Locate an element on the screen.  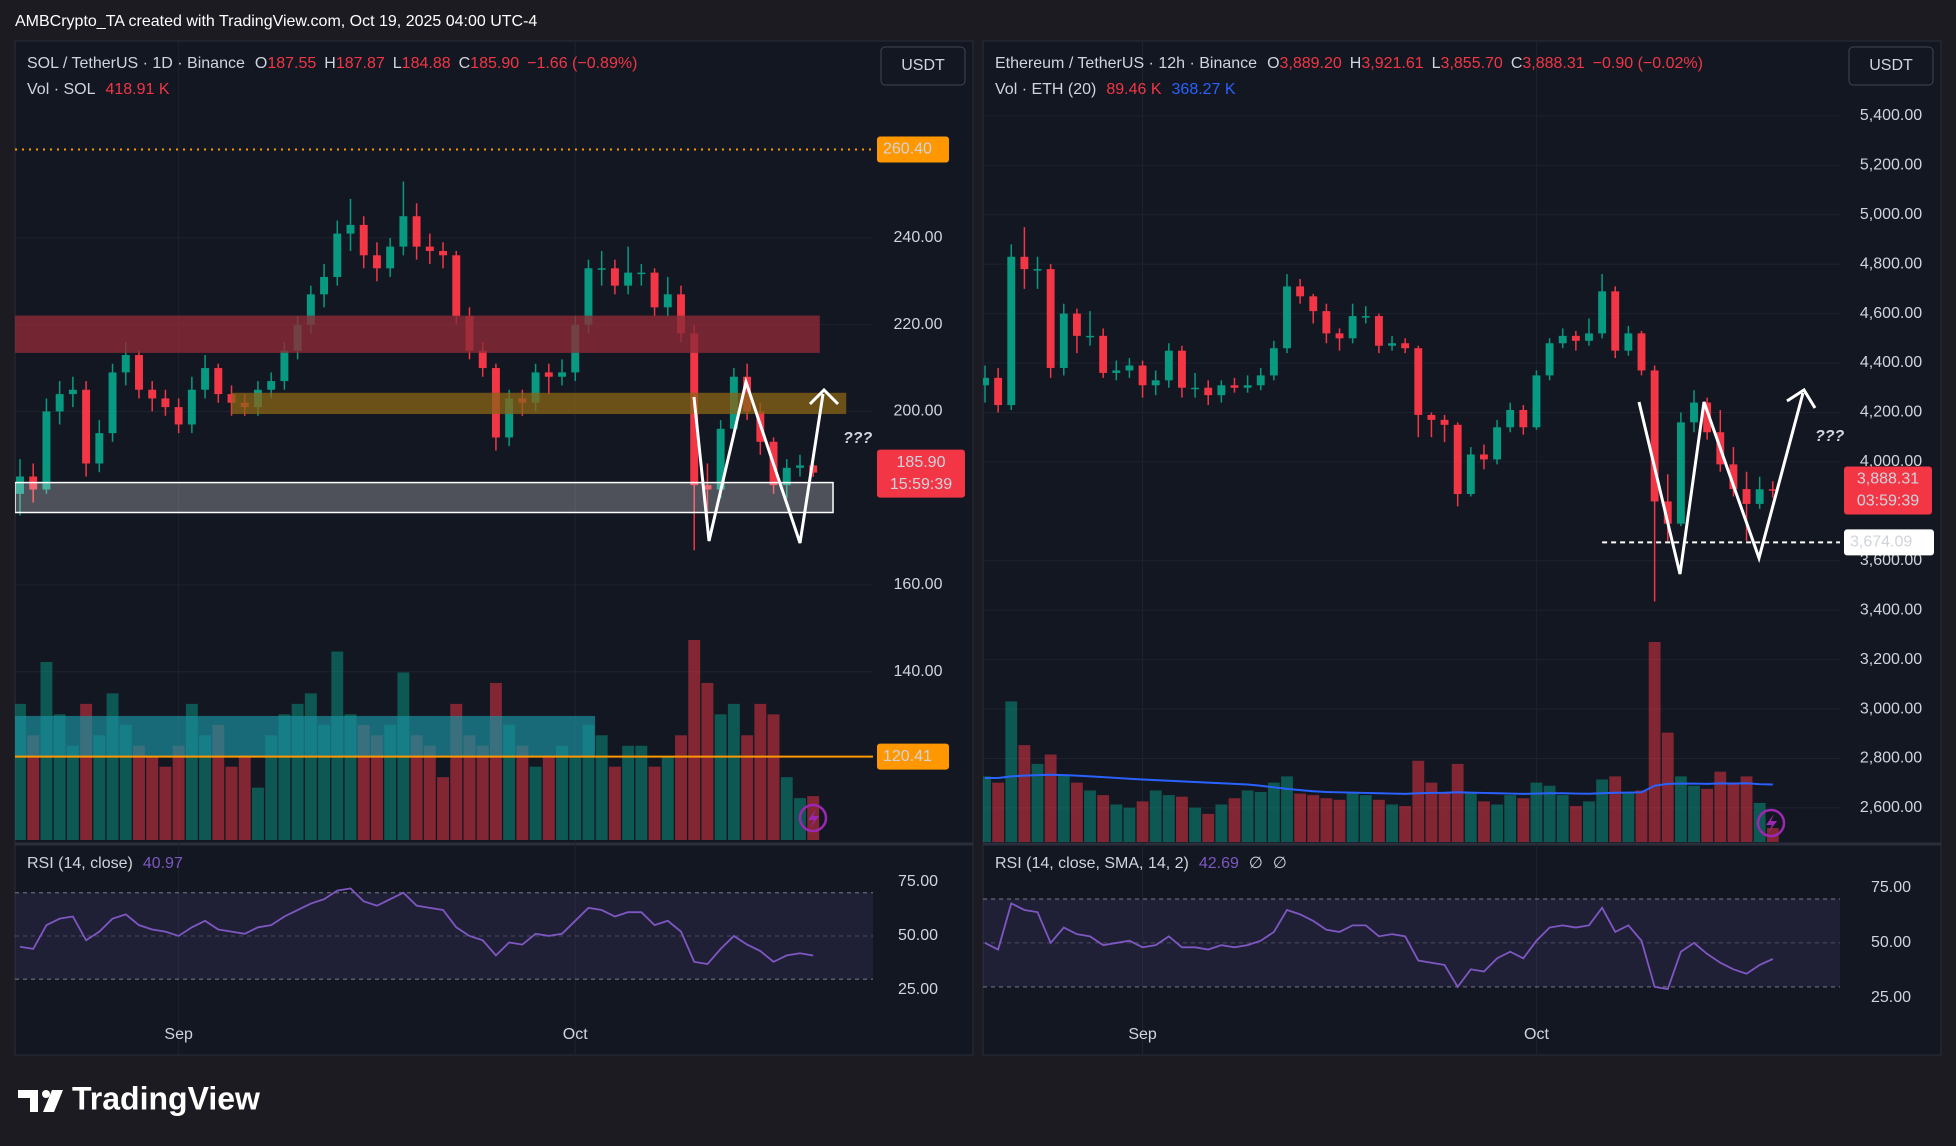
y-tick-label: 200.00 is located at coordinates (918, 411).